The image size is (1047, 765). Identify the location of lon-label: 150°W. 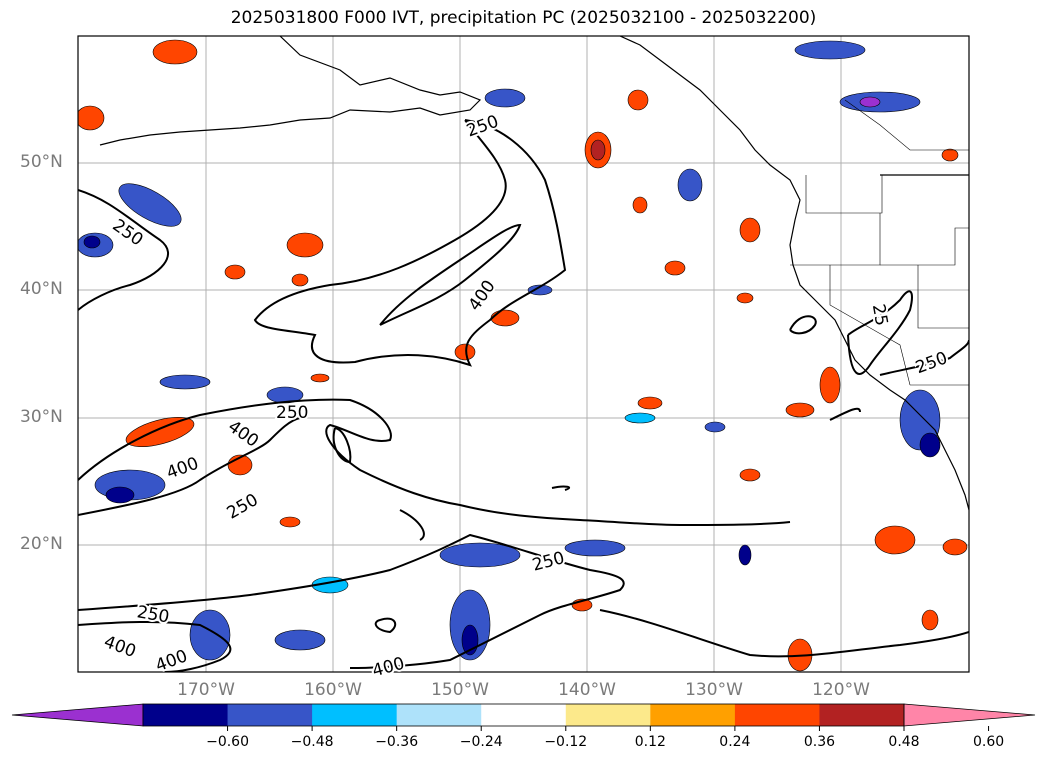
(460, 690).